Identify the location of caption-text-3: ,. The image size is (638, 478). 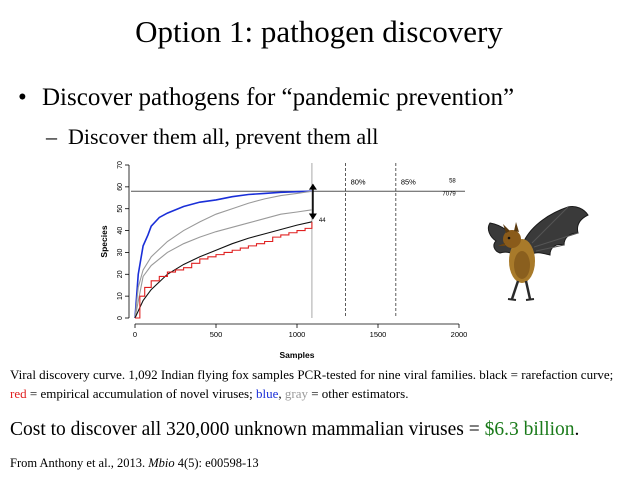
(281, 393).